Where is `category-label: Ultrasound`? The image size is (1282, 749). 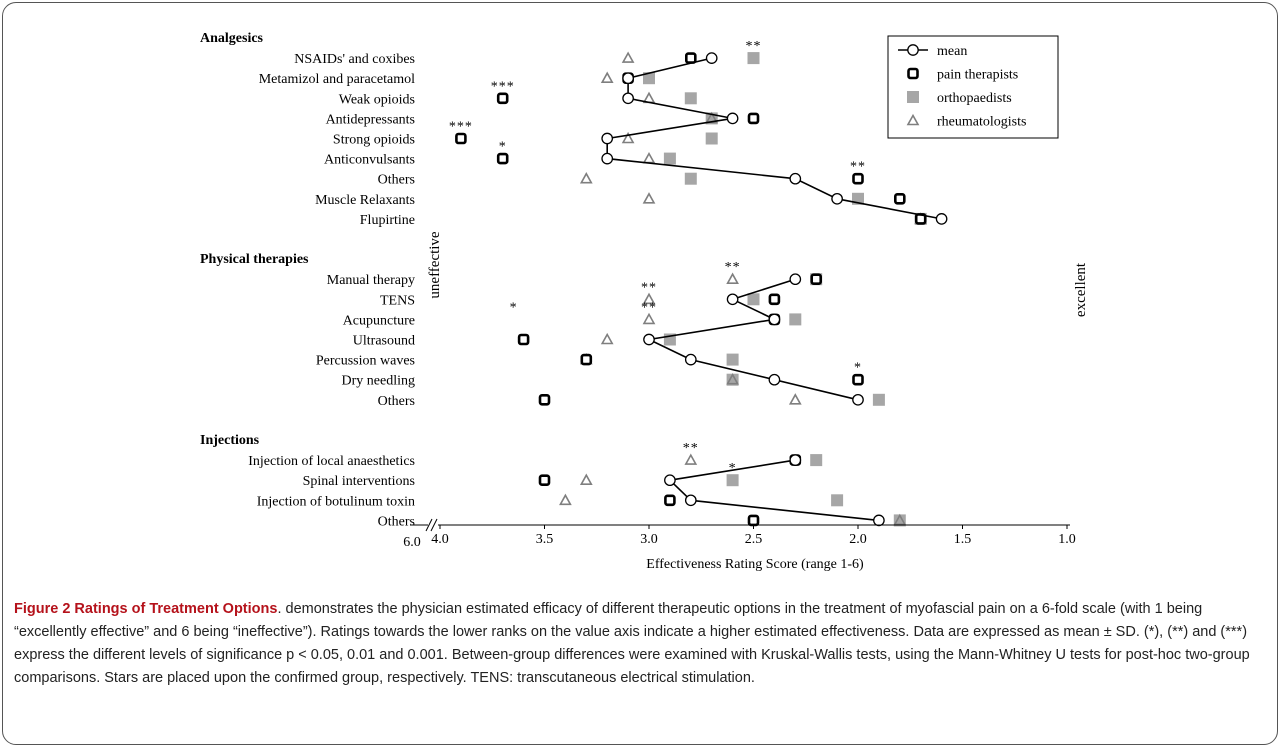 category-label: Ultrasound is located at coordinates (384, 341).